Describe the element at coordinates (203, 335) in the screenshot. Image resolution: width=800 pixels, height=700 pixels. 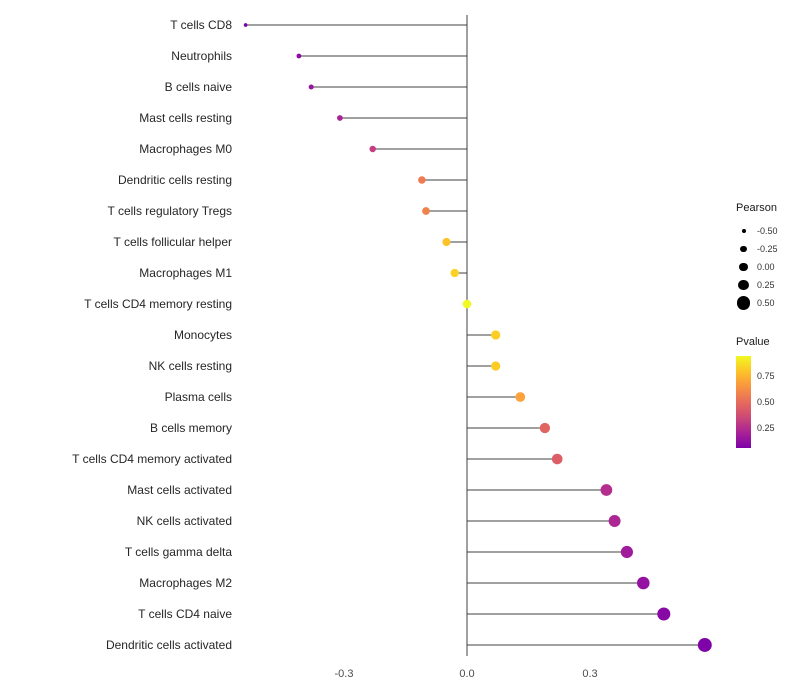
I see `category-label: Monocytes` at that location.